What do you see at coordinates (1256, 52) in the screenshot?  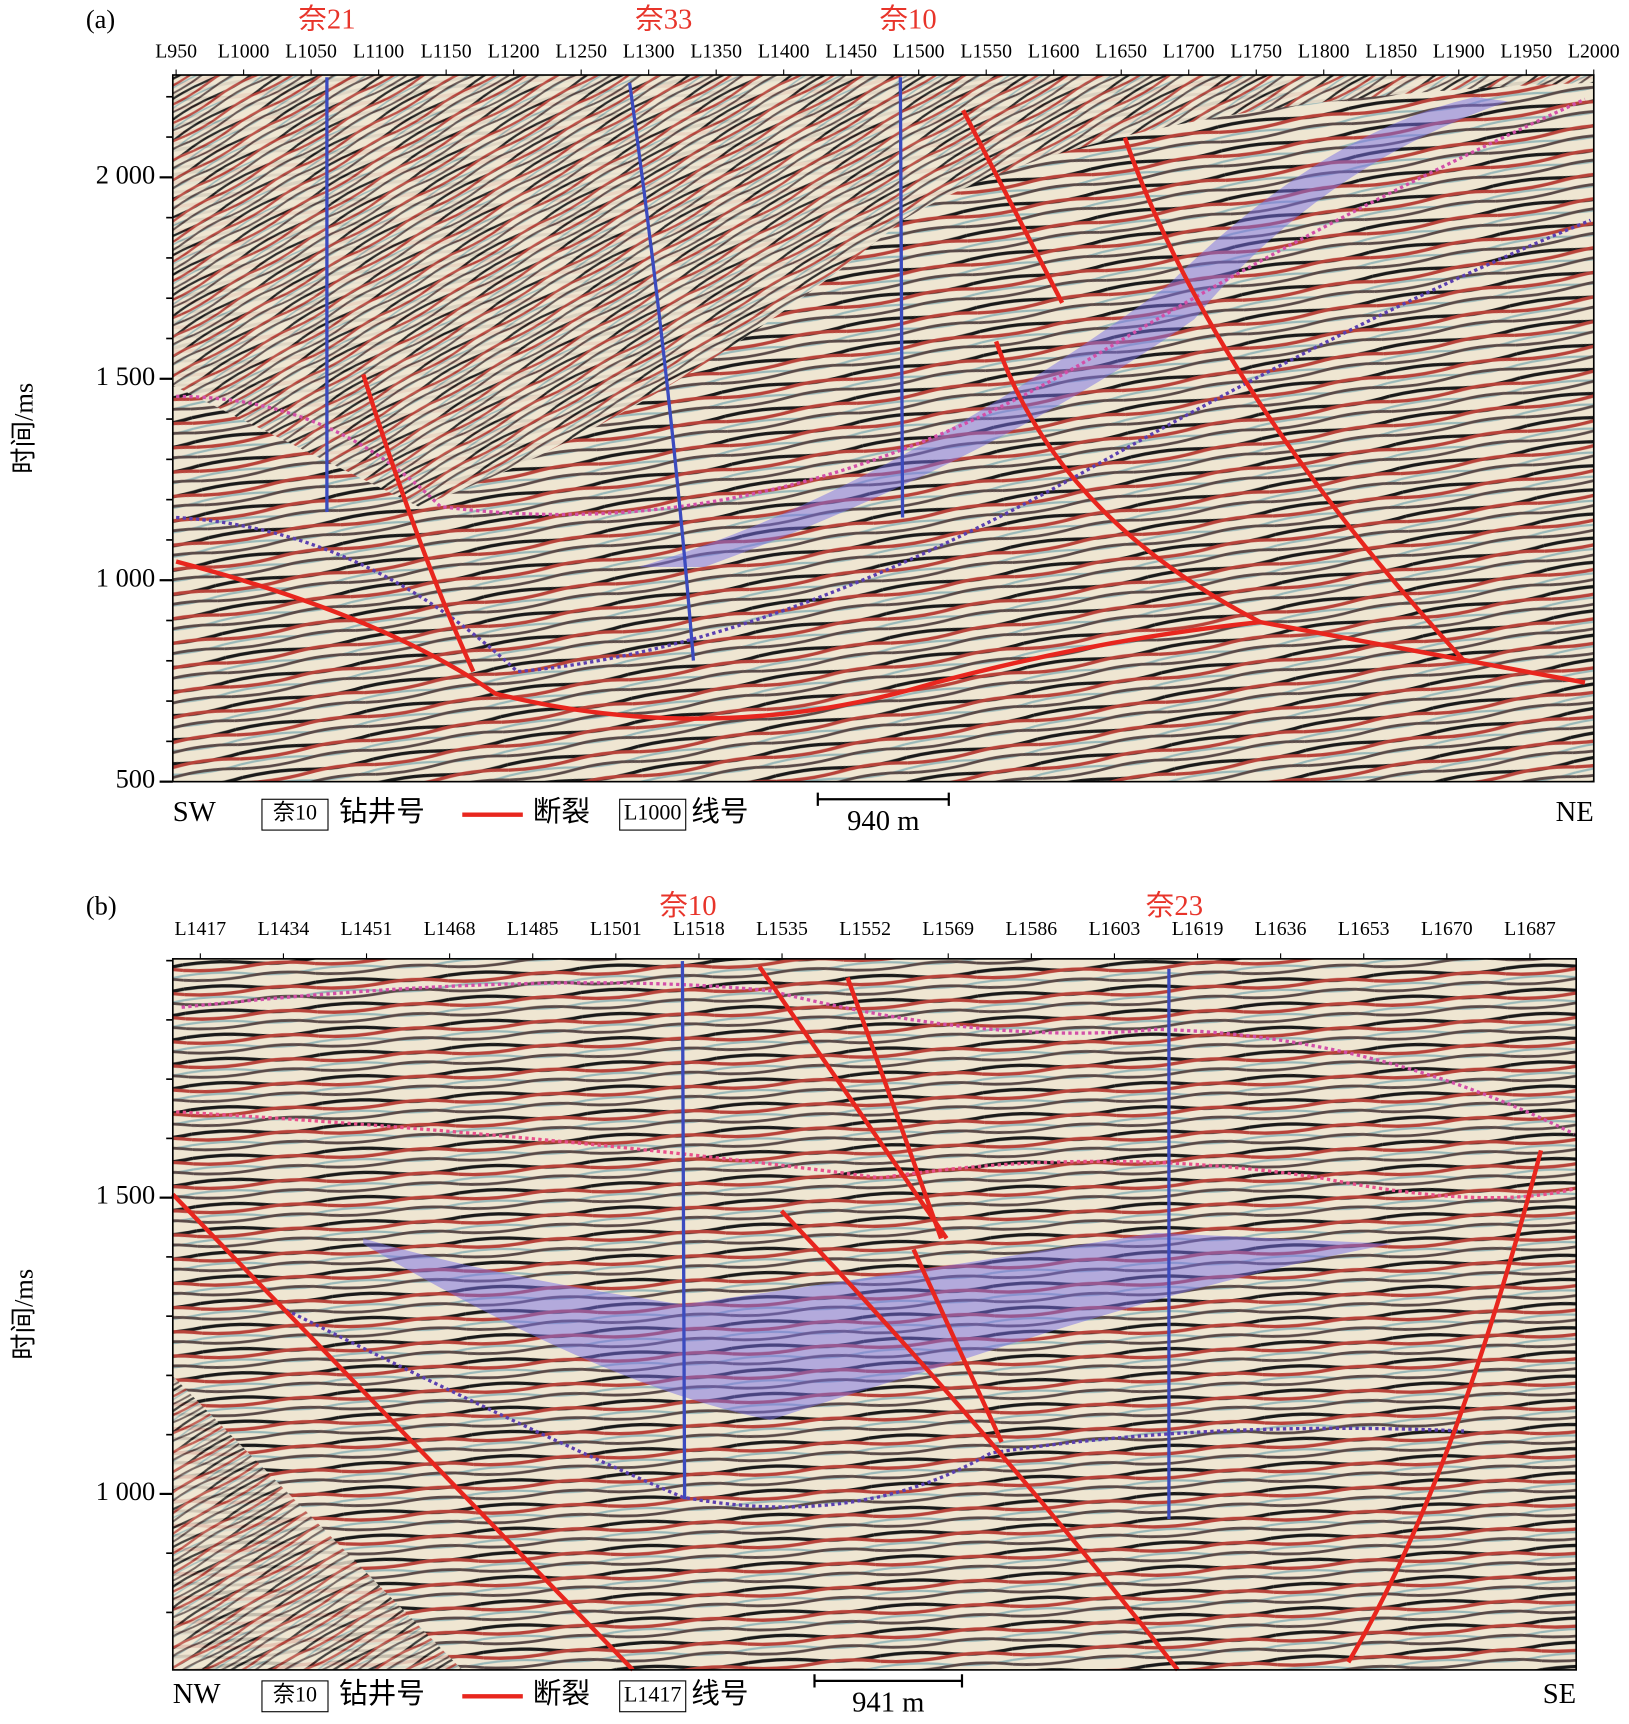 I see `line-label: L1750` at bounding box center [1256, 52].